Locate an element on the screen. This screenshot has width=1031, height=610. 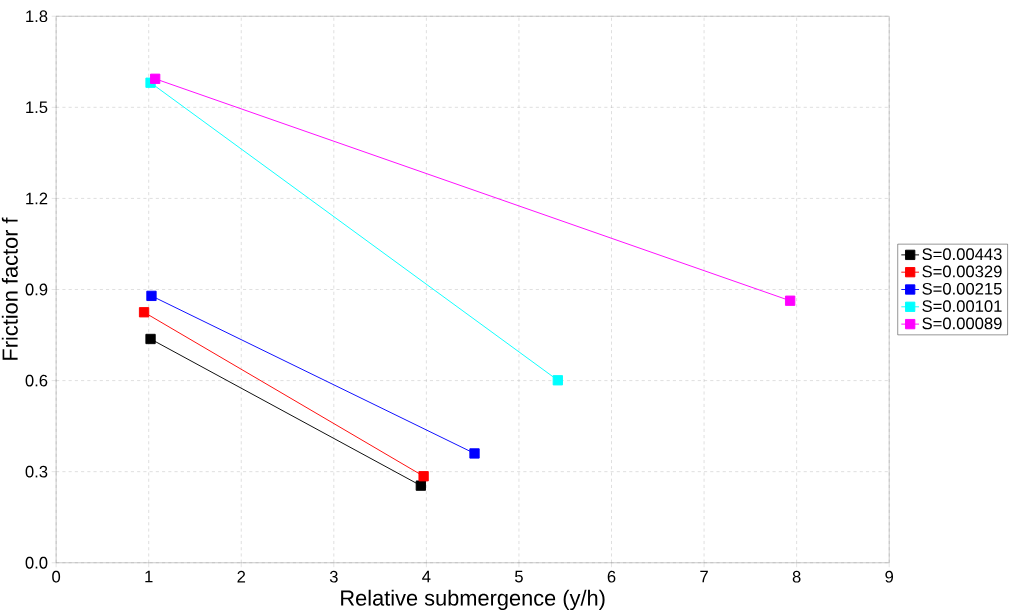
x-tick-label: 8 is located at coordinates (796, 576).